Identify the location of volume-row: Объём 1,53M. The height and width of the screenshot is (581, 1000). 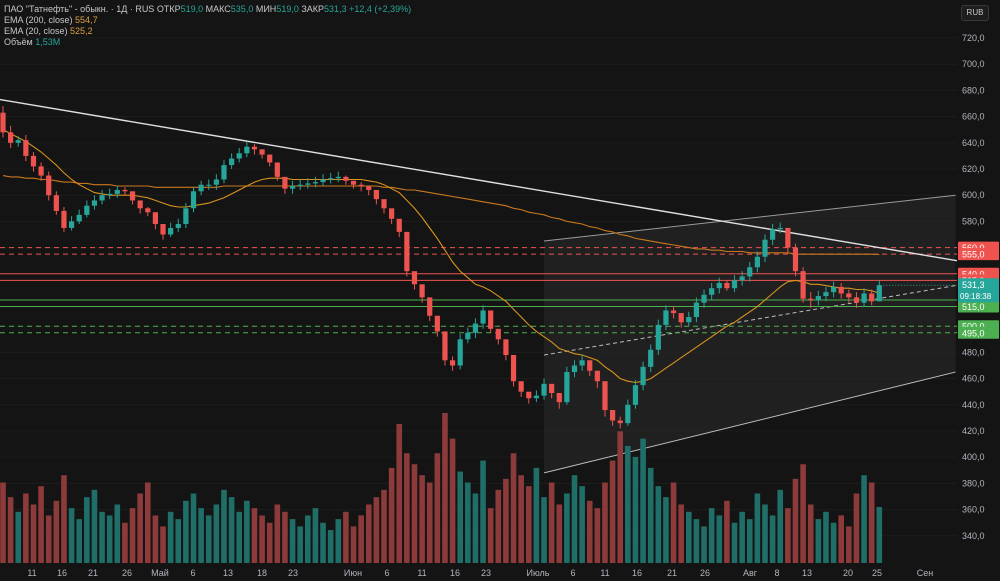
(207, 42).